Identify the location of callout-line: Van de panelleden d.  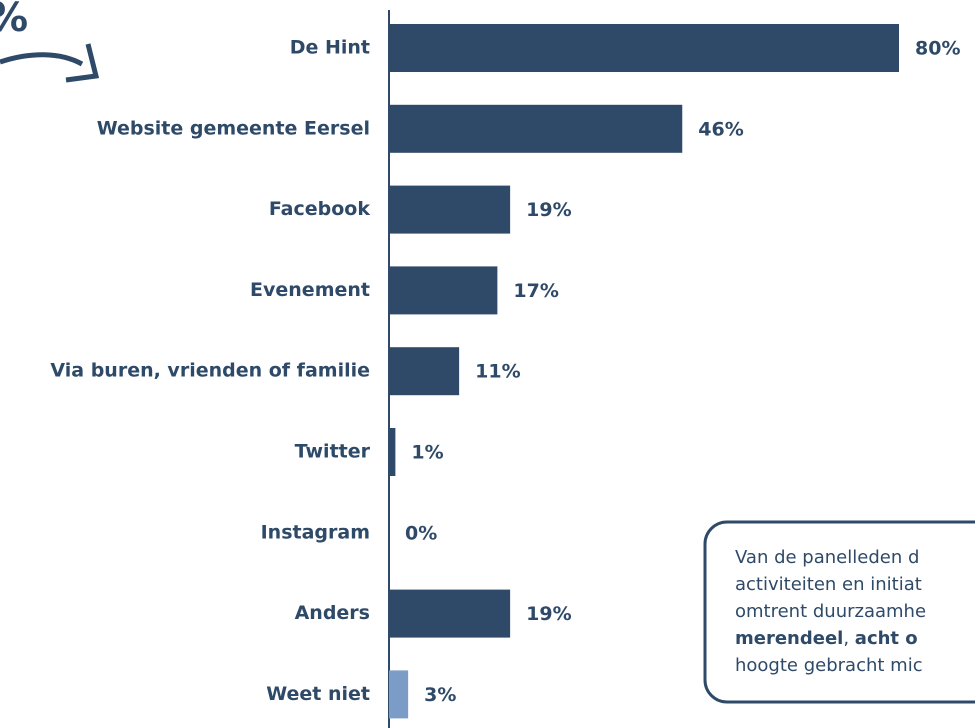
(827, 557).